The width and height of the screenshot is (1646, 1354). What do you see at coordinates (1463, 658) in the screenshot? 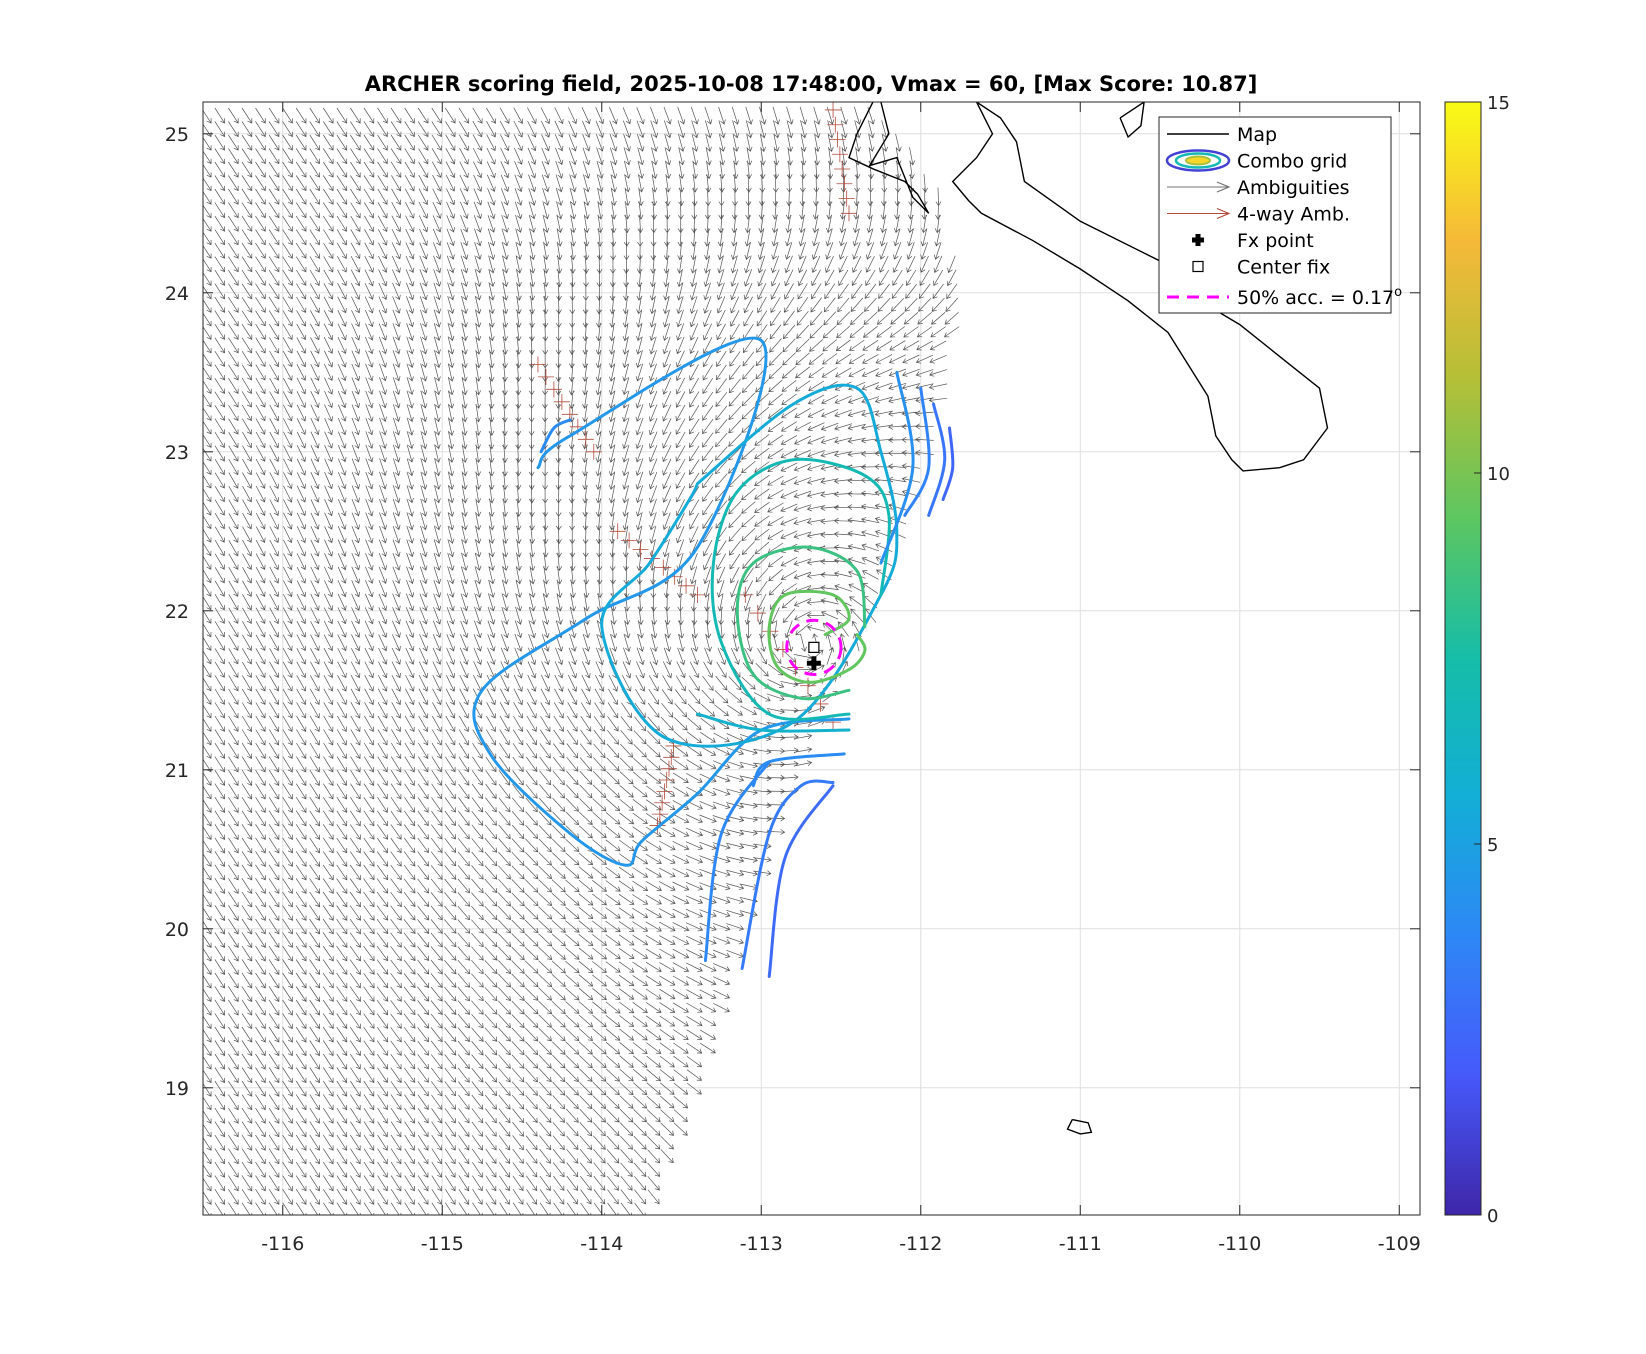
I see `colorbar-bar` at bounding box center [1463, 658].